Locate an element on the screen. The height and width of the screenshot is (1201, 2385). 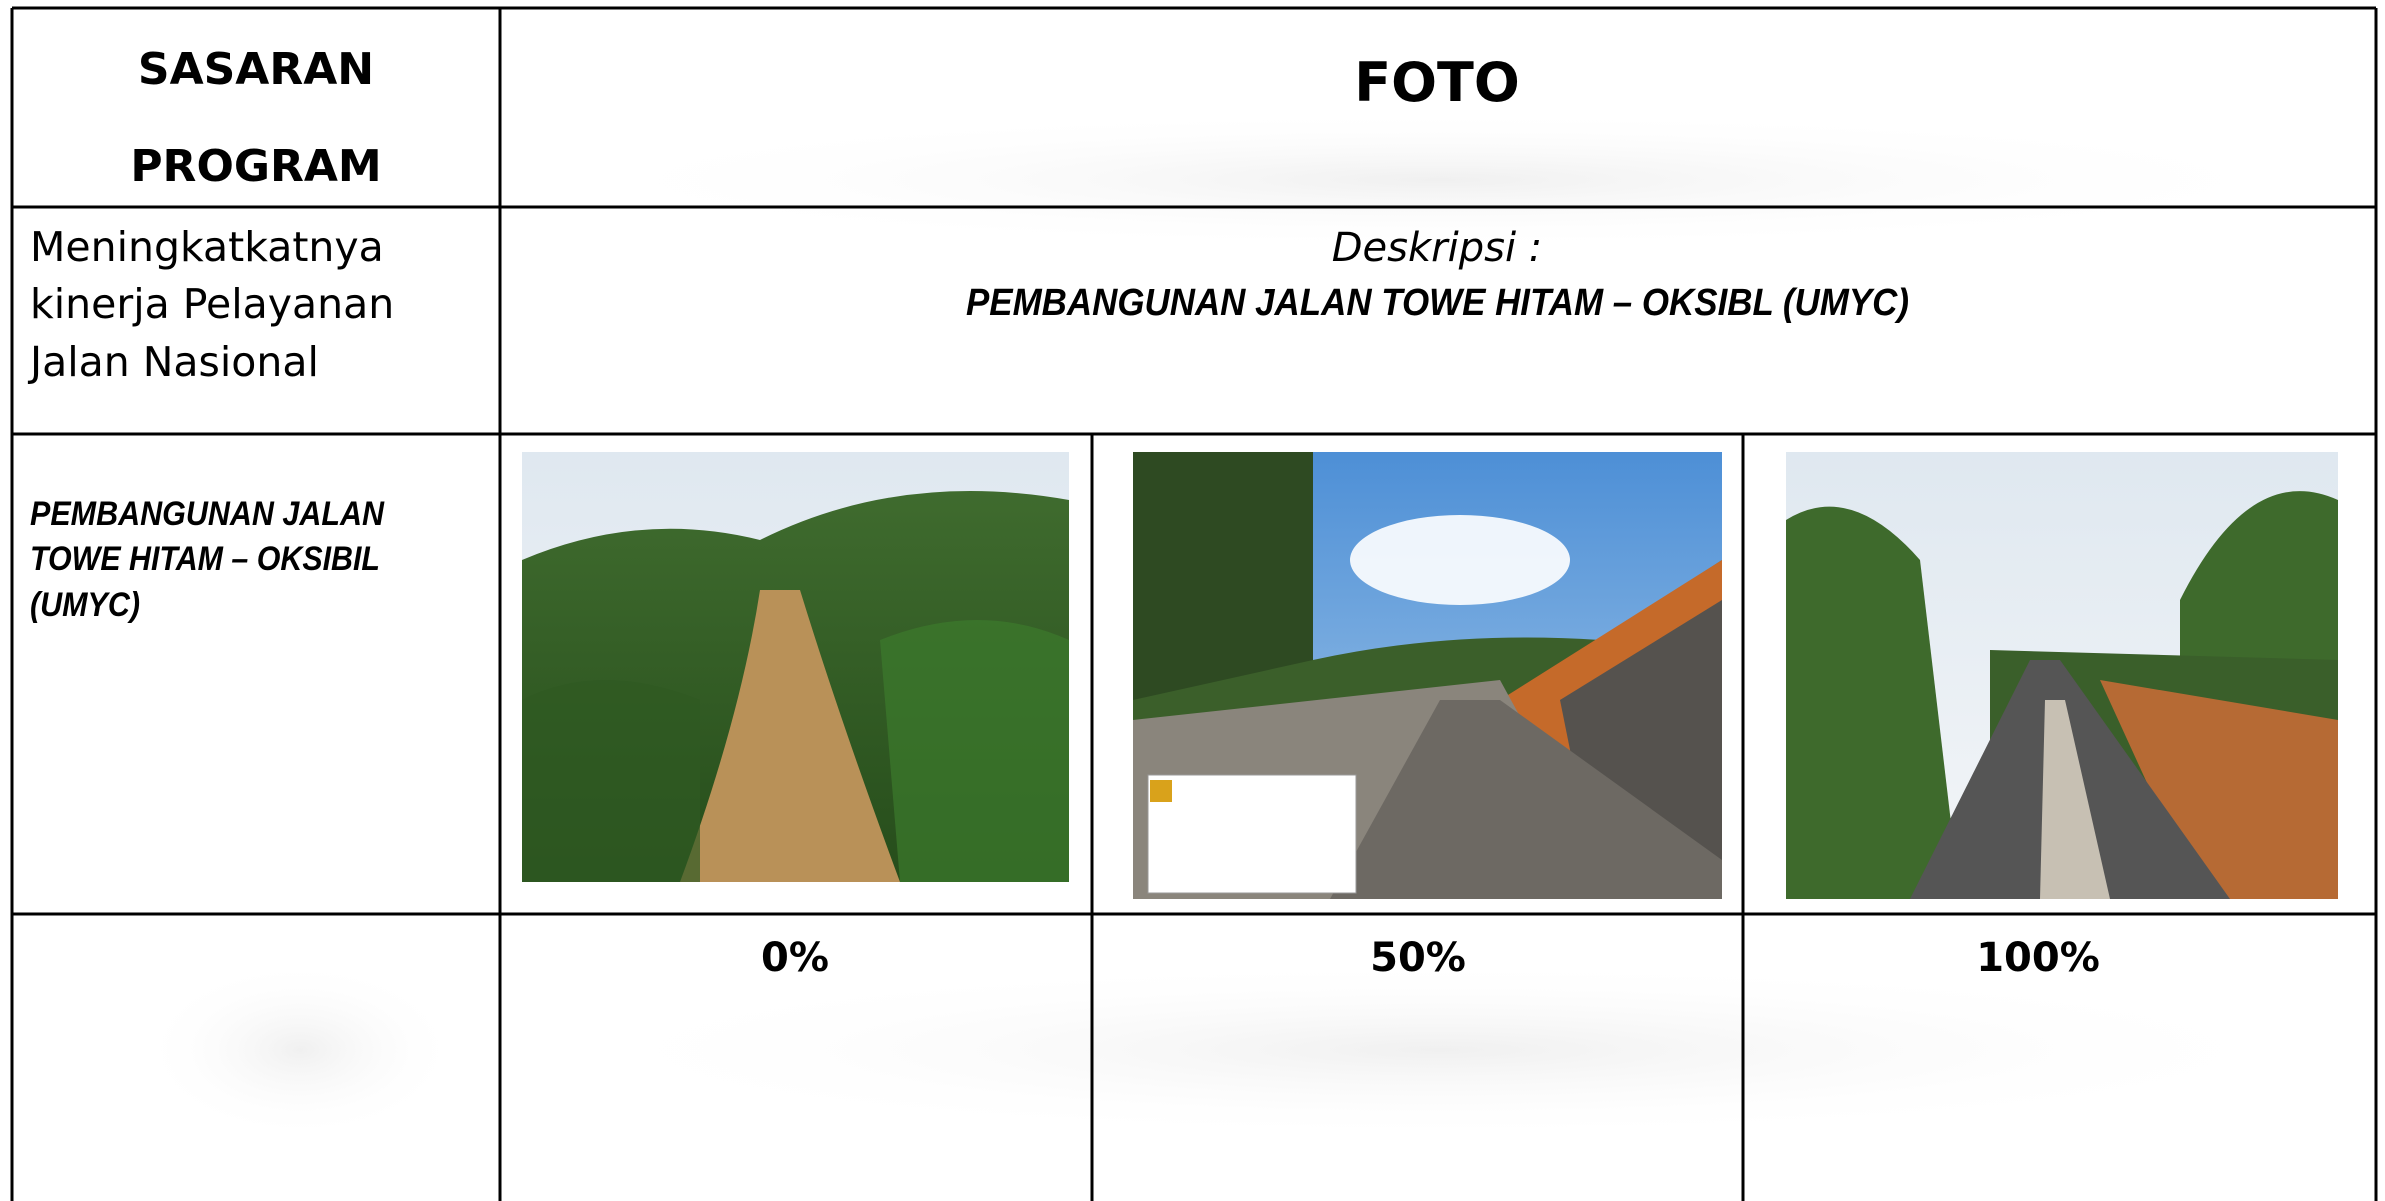
project-name: PEMBANGUNAN JALAN is located at coordinates (207, 514).